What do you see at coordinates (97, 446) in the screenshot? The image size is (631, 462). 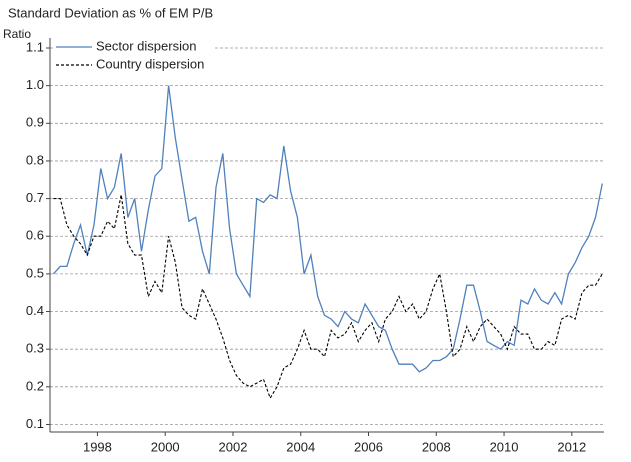 I see `x-tick-label: 1998` at bounding box center [97, 446].